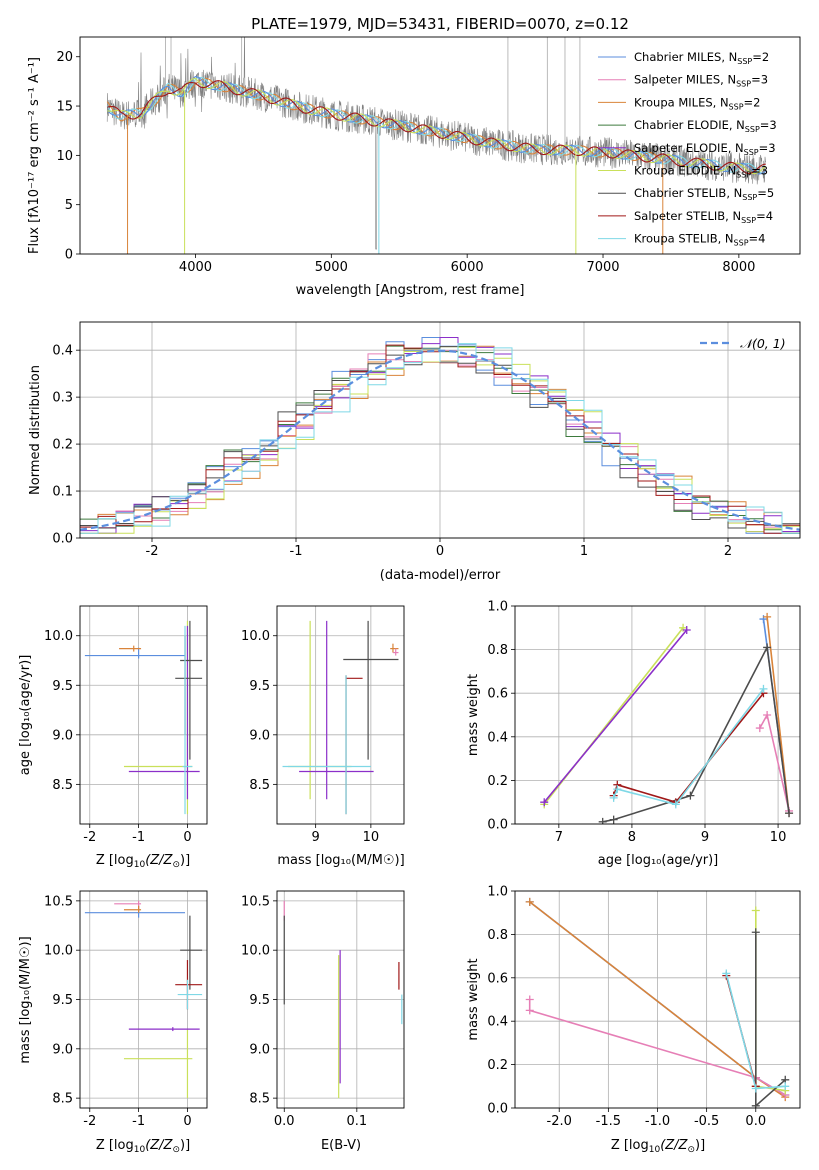 Image resolution: width=819 pixels, height=1170 pixels. Describe the element at coordinates (728, 551) in the screenshot. I see `x-tick-label: 2` at that location.